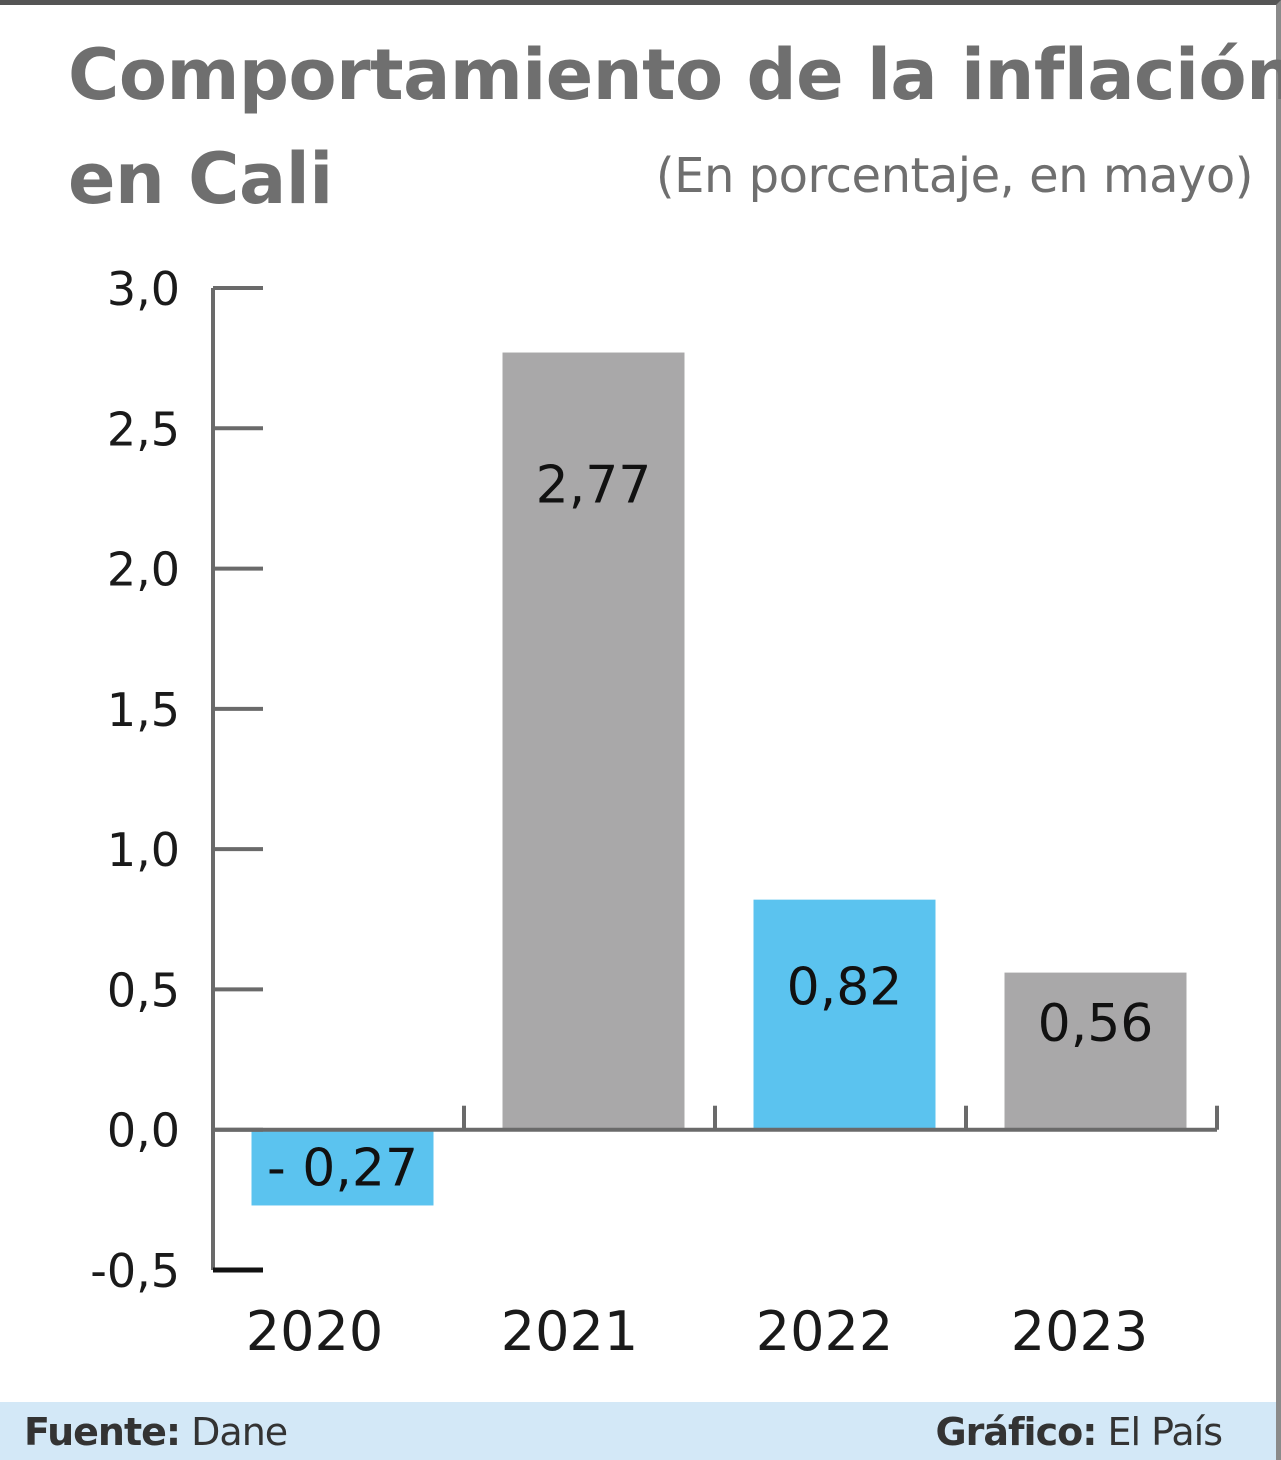 This screenshot has height=1460, width=1281. Describe the element at coordinates (143, 429) in the screenshot. I see `y-tick-label: 2,5` at that location.